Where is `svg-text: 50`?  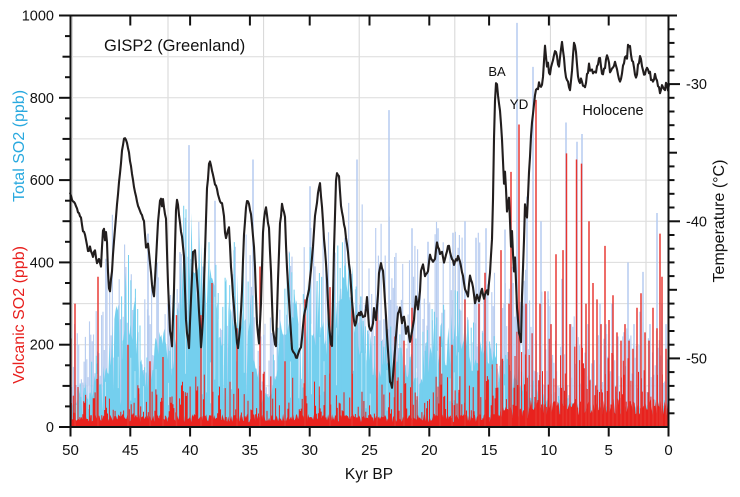 svg-text: 50 is located at coordinates (70, 450).